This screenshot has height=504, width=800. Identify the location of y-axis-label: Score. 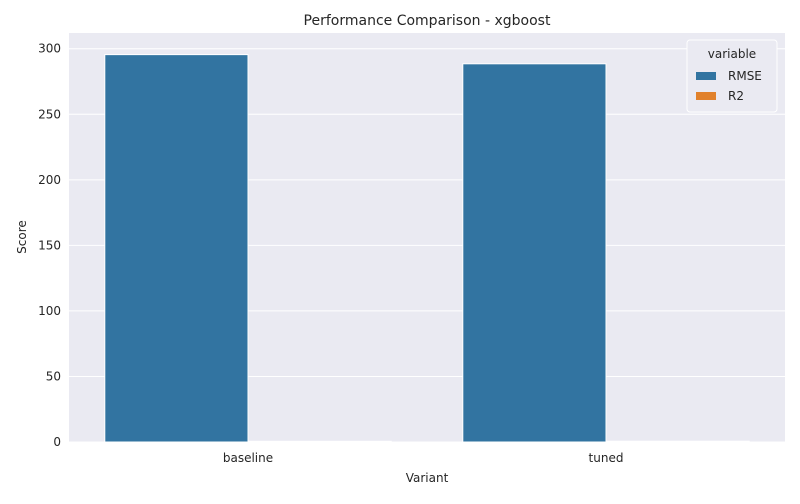
(22, 237).